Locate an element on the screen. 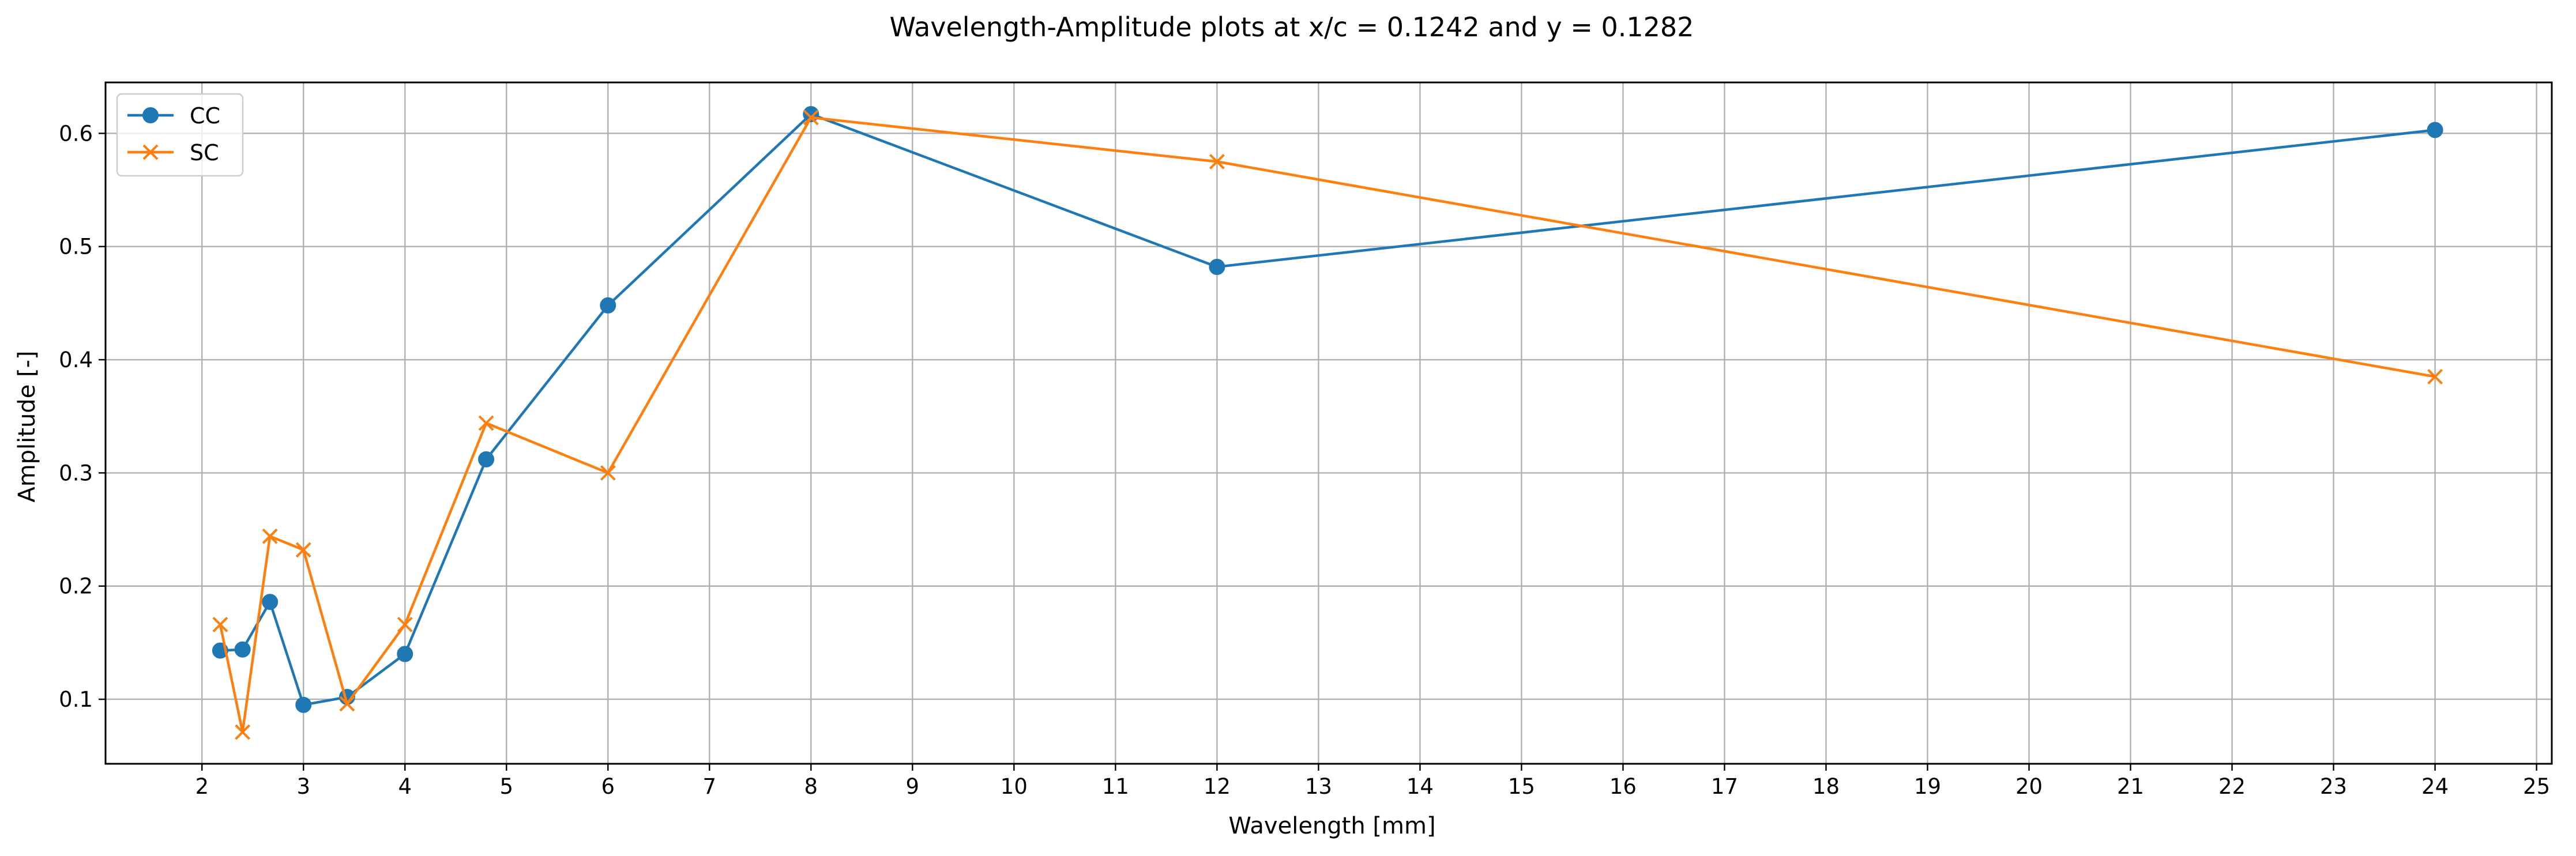  x-tick-label: 15 is located at coordinates (1521, 786).